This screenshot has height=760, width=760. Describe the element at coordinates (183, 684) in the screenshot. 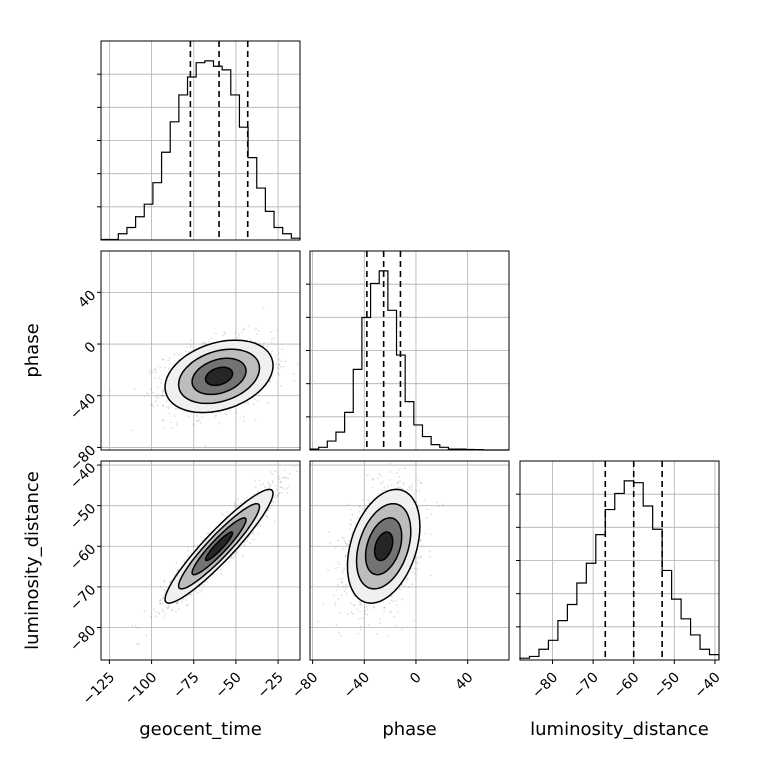

I see `x-axis-geocent_time: −125 −100 −75 −50 −25` at that location.